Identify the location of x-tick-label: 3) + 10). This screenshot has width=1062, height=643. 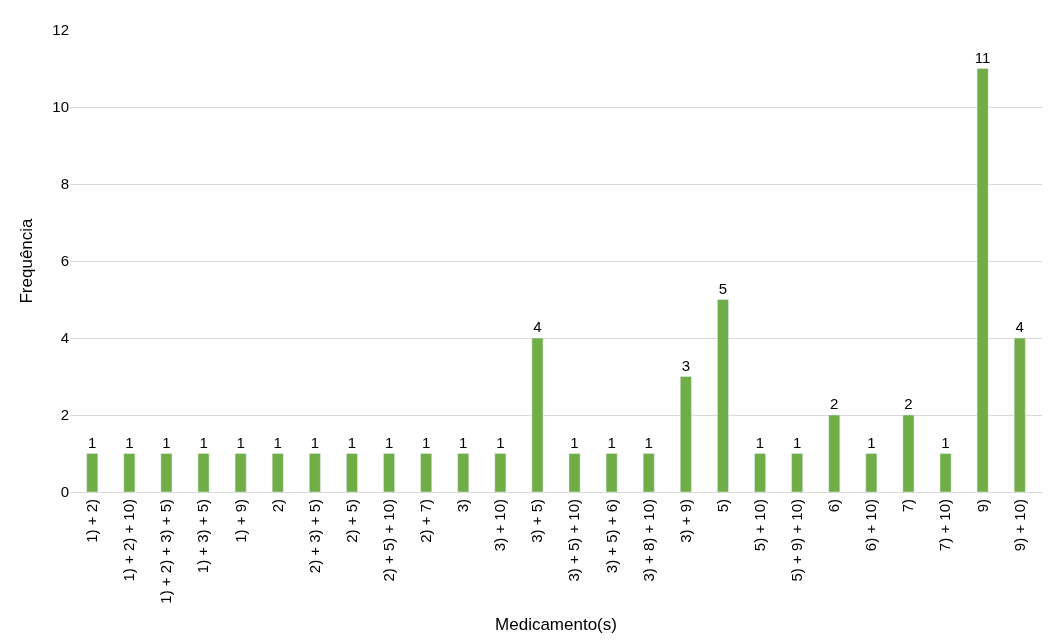
(500, 525).